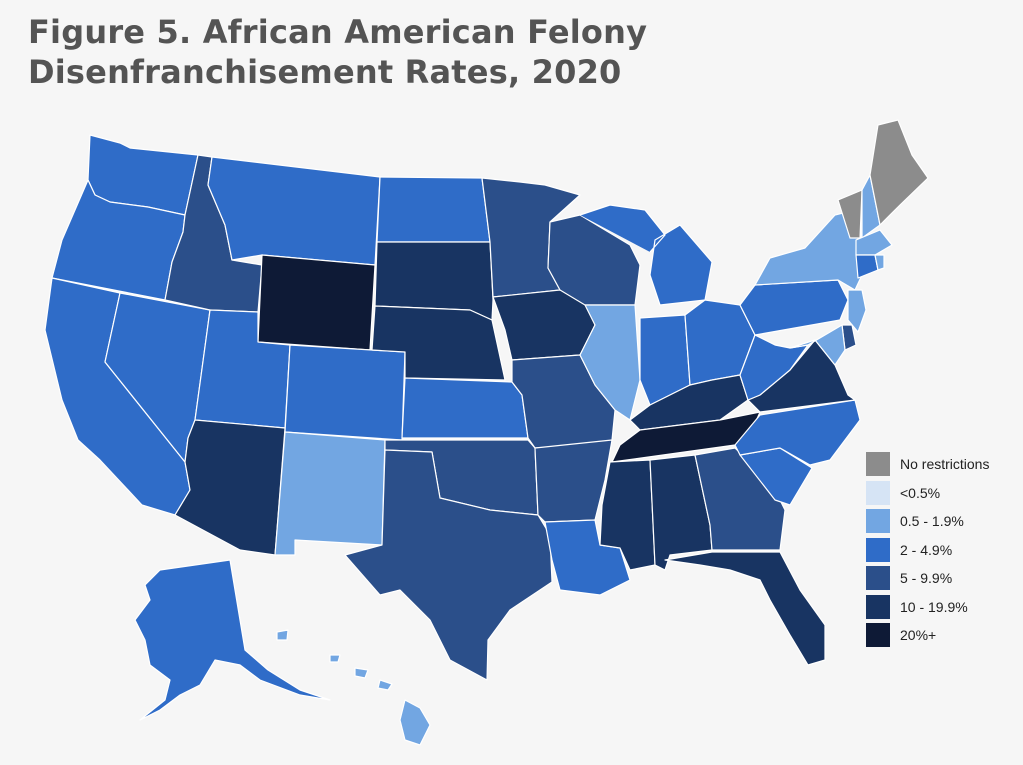 This screenshot has height=765, width=1023. I want to click on state-NJ, so click(857, 311).